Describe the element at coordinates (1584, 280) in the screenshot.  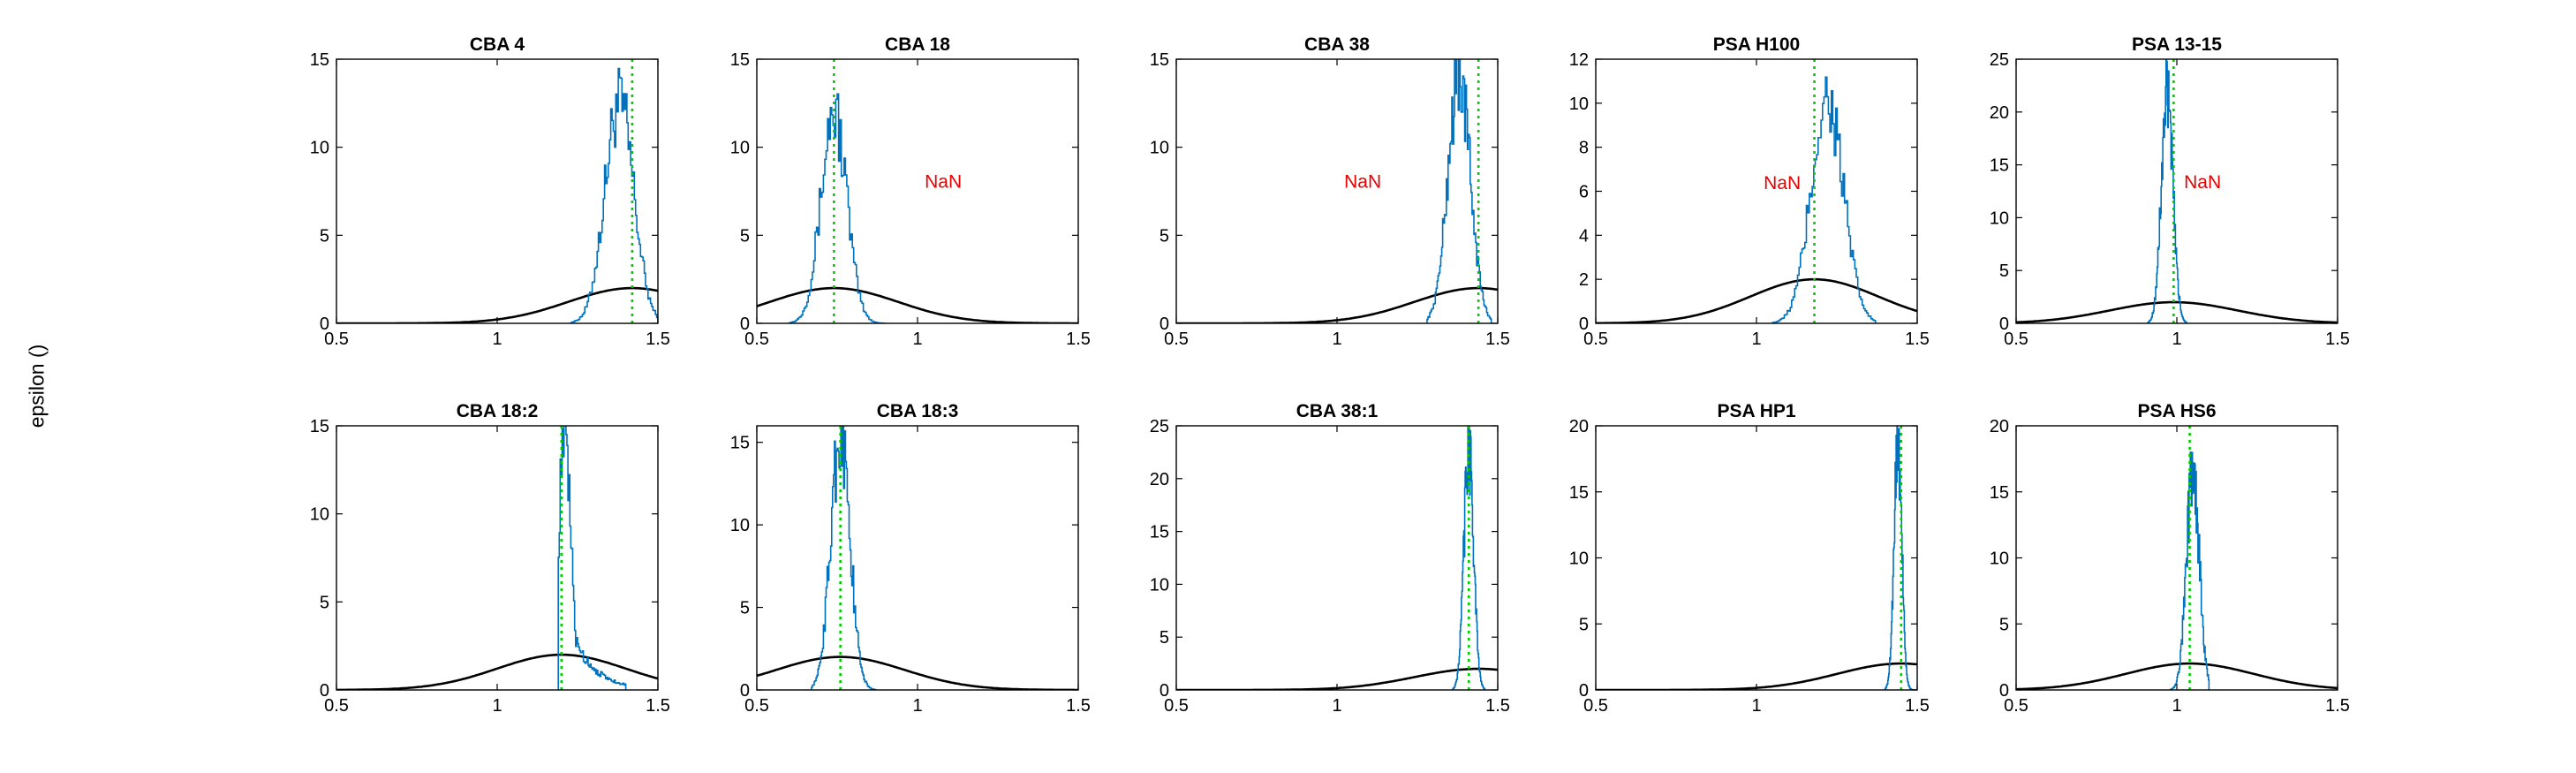
I see `y-tick-label: 2` at that location.